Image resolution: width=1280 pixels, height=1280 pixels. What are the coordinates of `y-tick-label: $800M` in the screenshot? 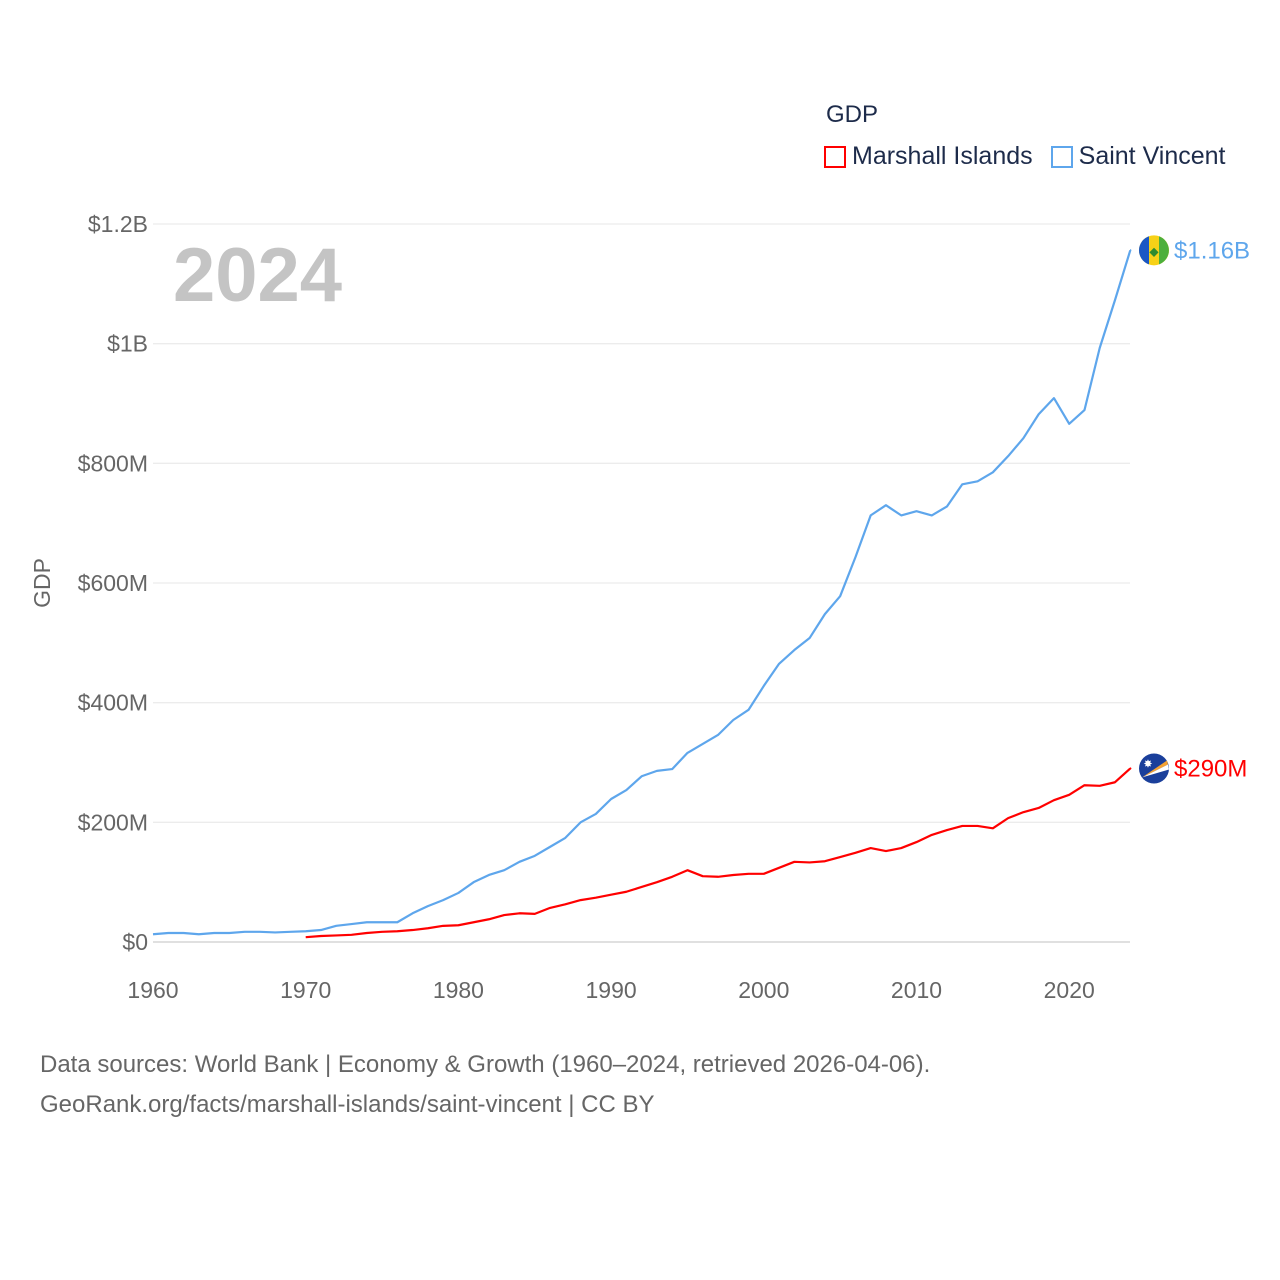 It's located at (113, 463).